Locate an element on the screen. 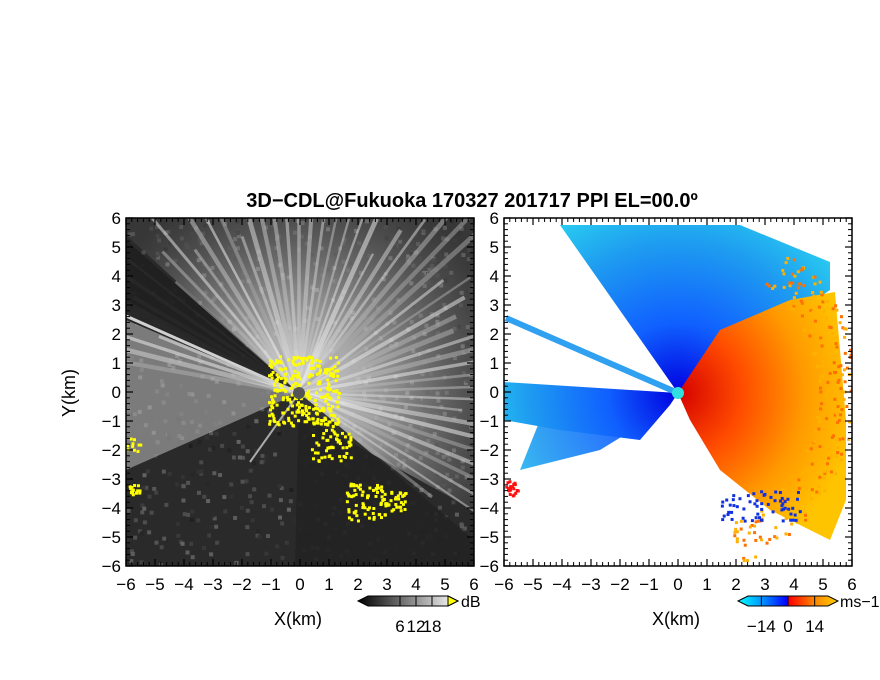 This screenshot has height=680, width=880. y-tick-label: −4 is located at coordinates (111, 508).